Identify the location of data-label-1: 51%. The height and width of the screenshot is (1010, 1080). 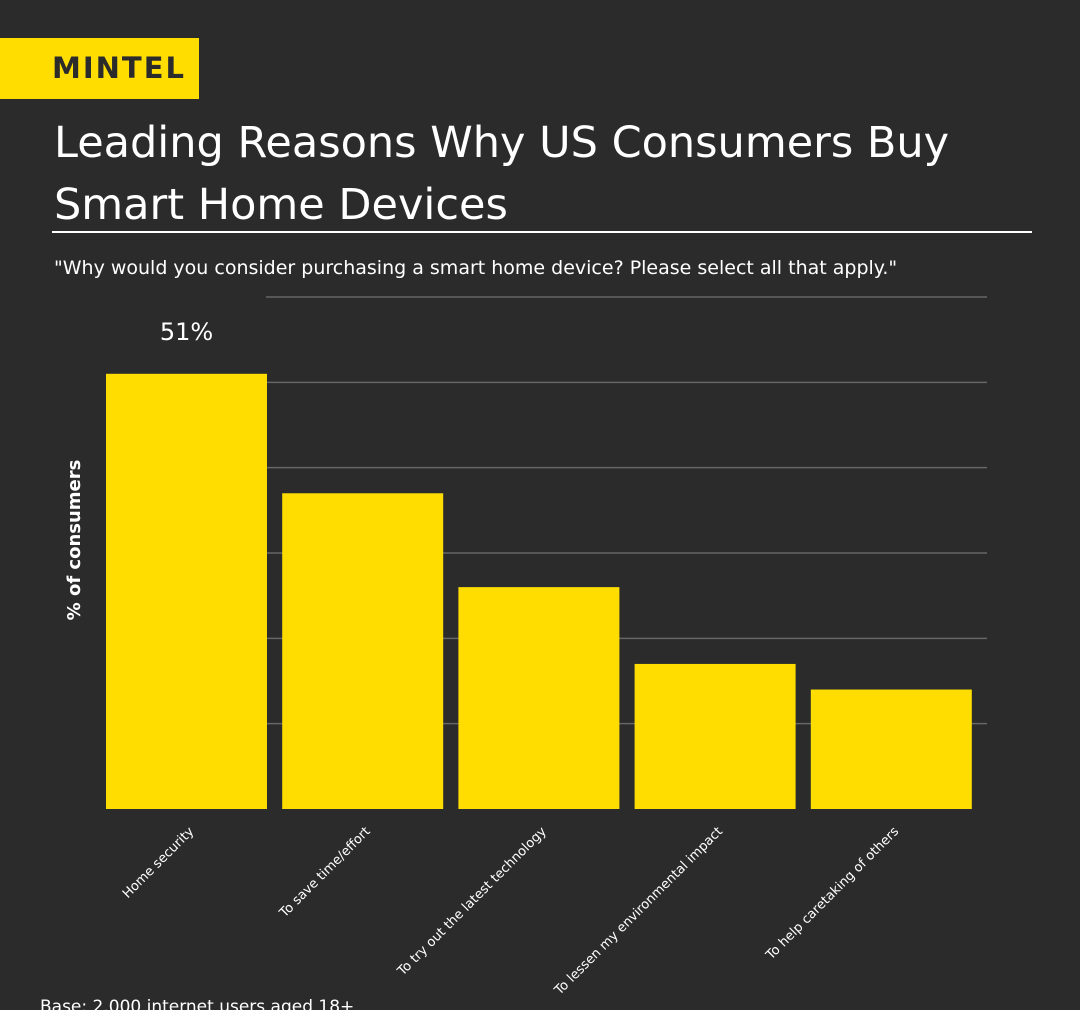
(186, 332).